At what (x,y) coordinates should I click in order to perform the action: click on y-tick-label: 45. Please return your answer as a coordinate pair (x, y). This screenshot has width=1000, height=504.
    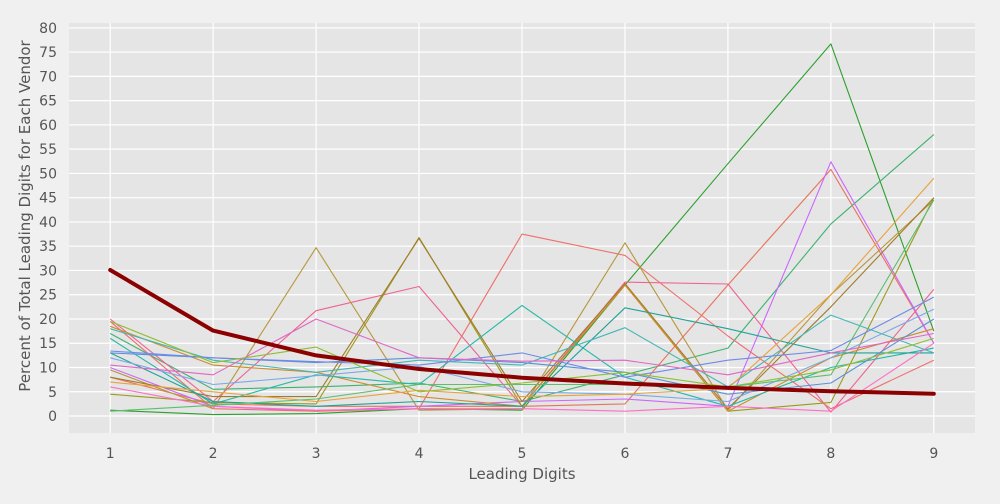
    Looking at the image, I should click on (48, 199).